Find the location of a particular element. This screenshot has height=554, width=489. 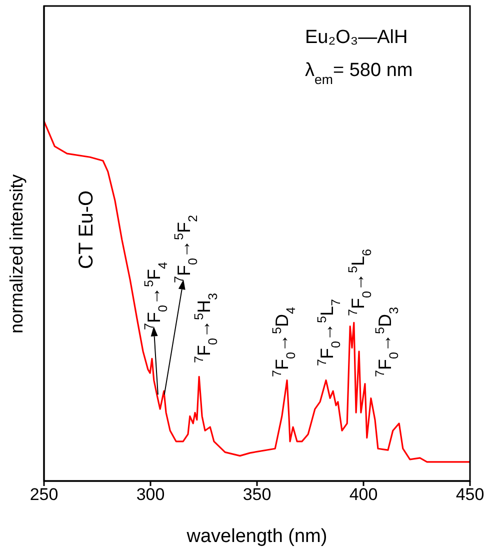

x-axis-title: wavelength (nm) is located at coordinates (257, 536).